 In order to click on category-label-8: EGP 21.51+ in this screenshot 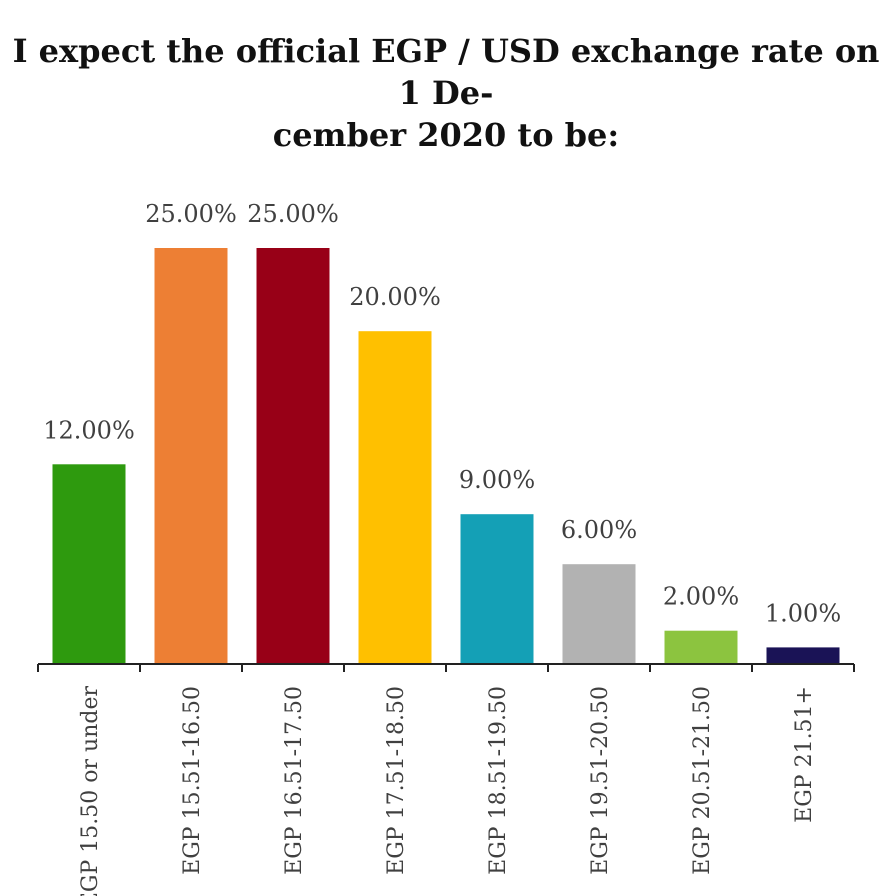, I will do `click(804, 754)`.